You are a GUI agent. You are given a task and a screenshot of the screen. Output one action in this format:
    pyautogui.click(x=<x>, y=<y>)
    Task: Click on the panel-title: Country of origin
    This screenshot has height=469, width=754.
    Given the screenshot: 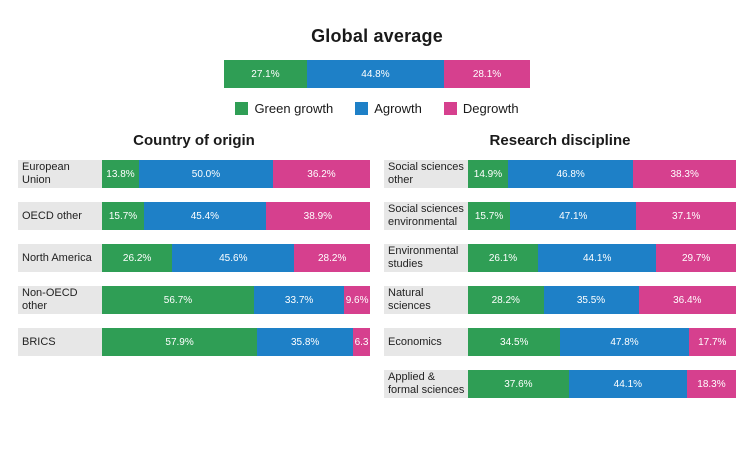 What is the action you would take?
    pyautogui.click(x=194, y=140)
    